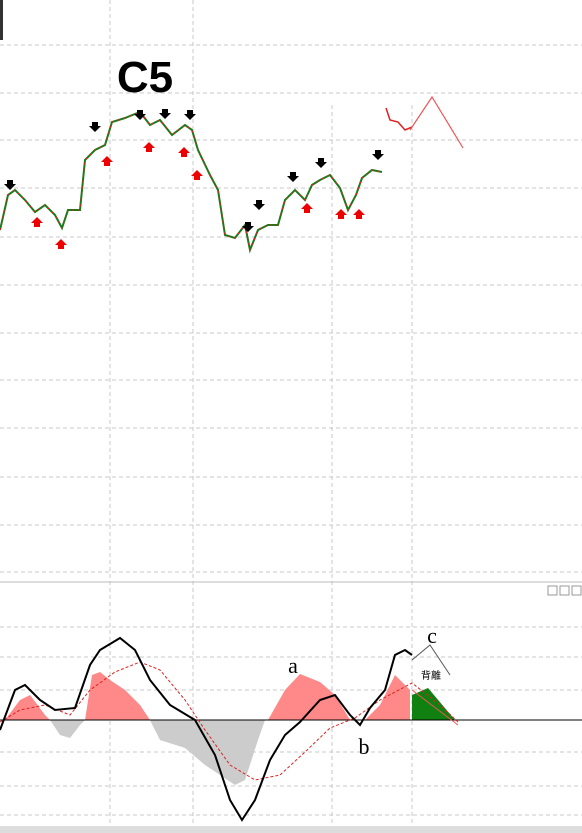 This screenshot has height=833, width=582. What do you see at coordinates (198, 195) in the screenshot?
I see `up-arrows` at bounding box center [198, 195].